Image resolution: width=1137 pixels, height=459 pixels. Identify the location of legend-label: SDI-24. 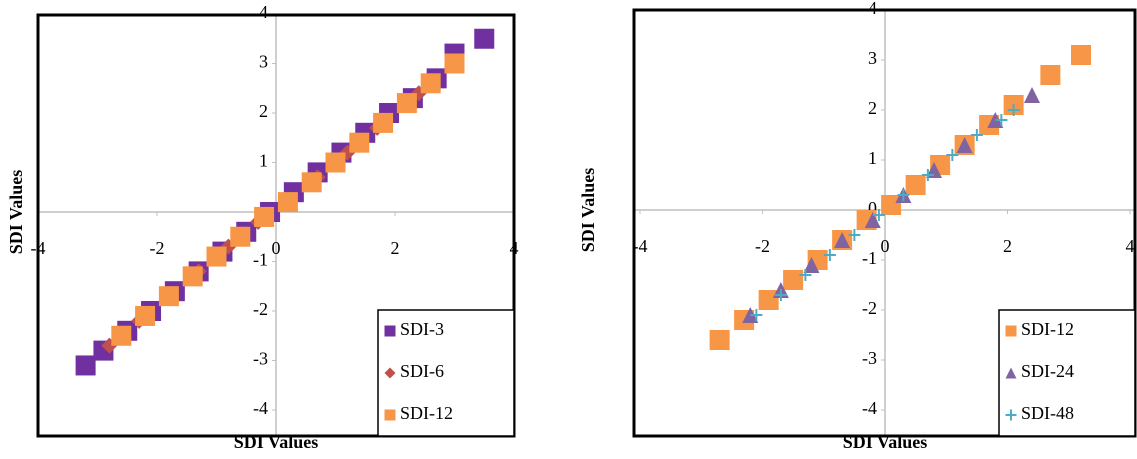
(1047, 371).